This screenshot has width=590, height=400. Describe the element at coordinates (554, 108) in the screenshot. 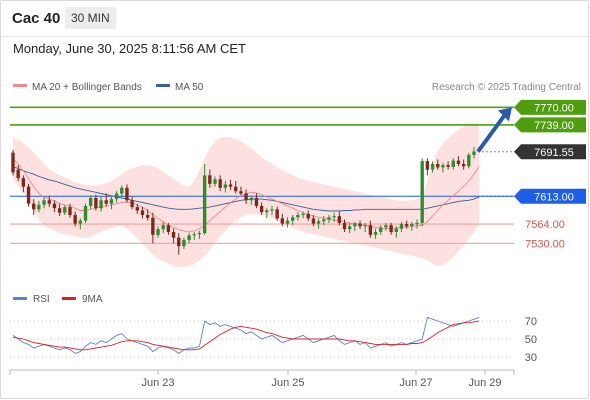

I see `level-label: 7770.00` at that location.